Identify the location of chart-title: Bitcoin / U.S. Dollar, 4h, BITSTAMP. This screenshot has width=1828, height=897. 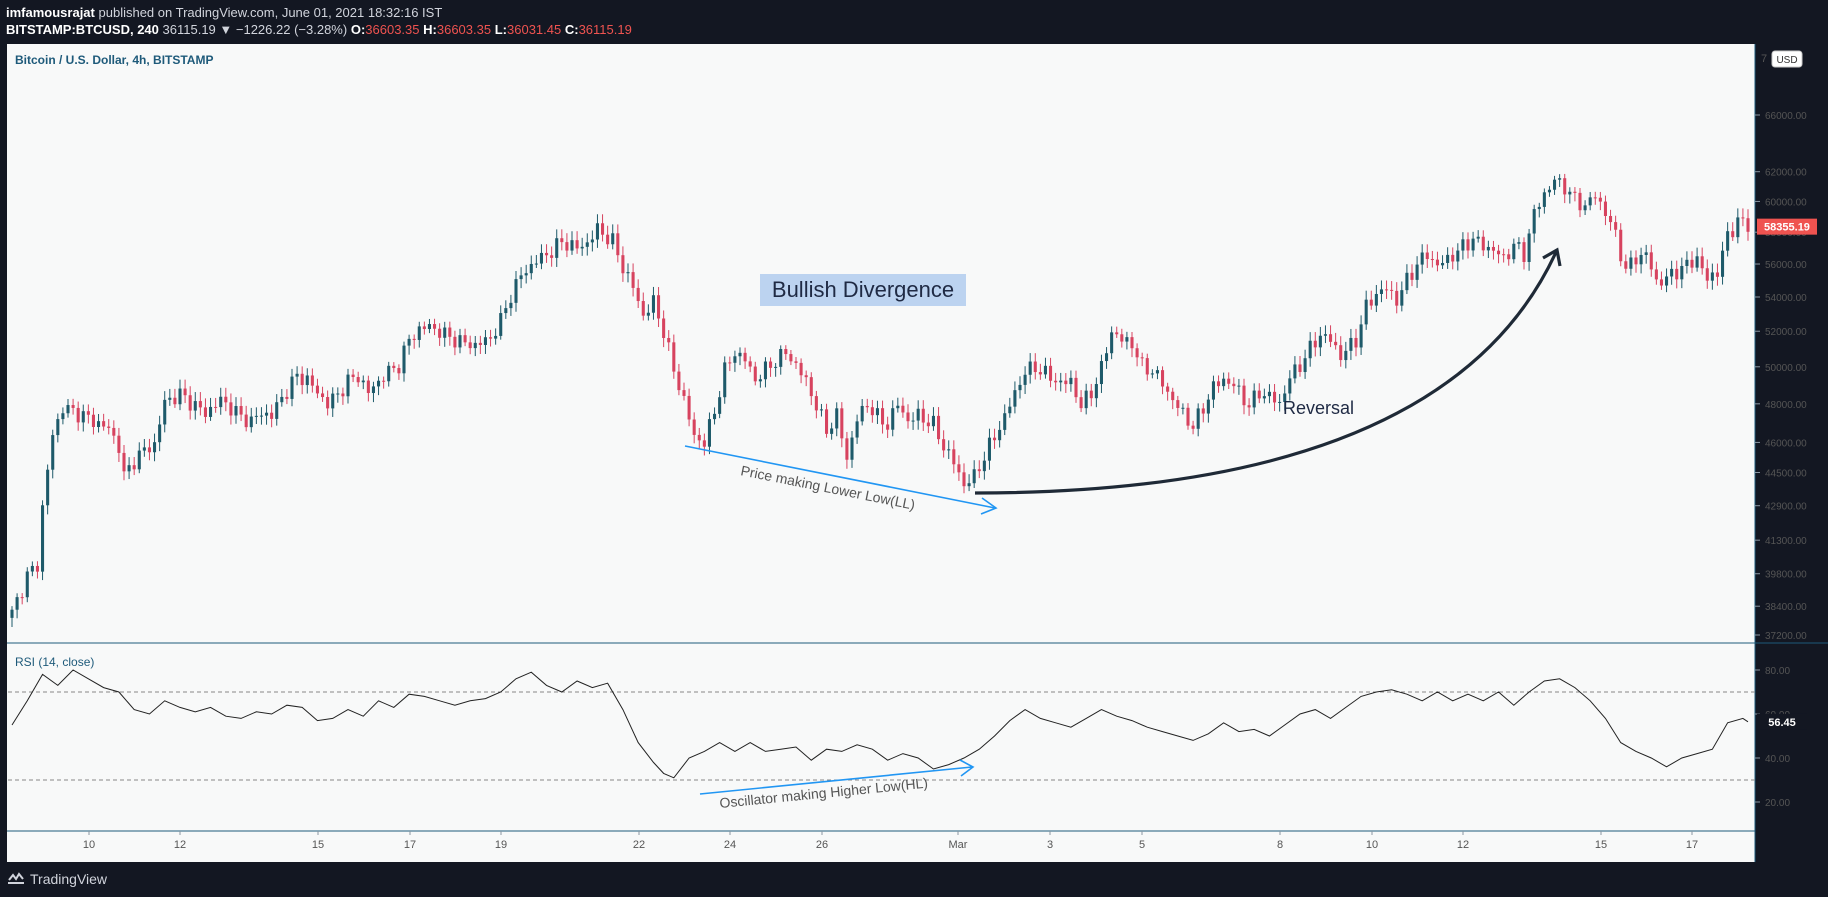
(114, 60).